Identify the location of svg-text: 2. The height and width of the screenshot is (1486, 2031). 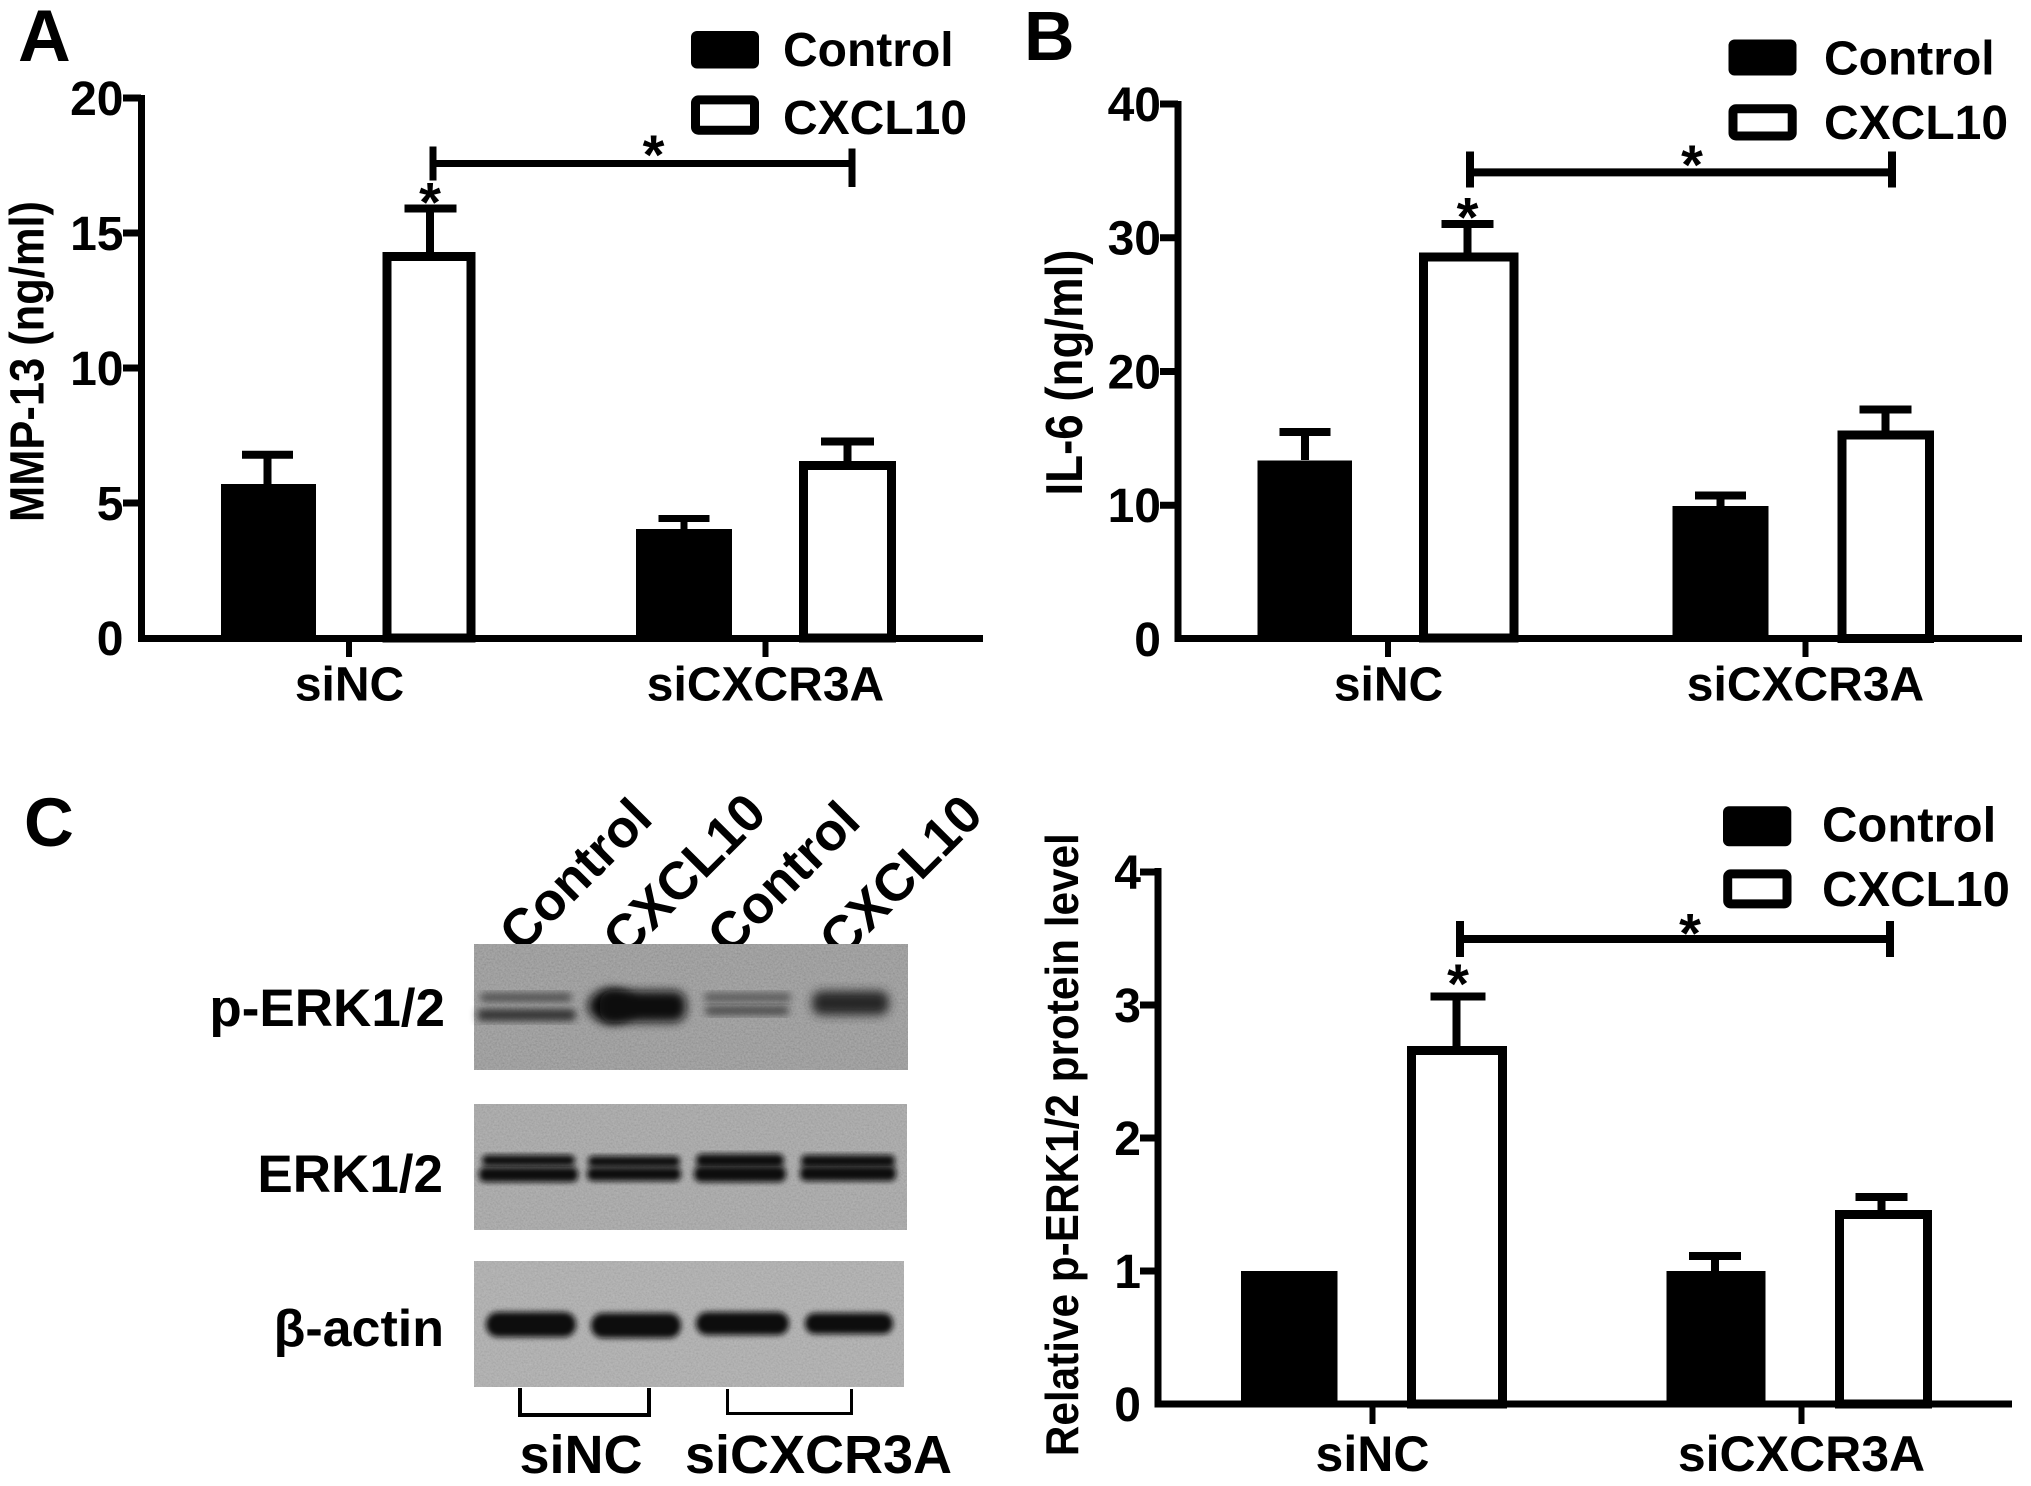
(1127, 1139).